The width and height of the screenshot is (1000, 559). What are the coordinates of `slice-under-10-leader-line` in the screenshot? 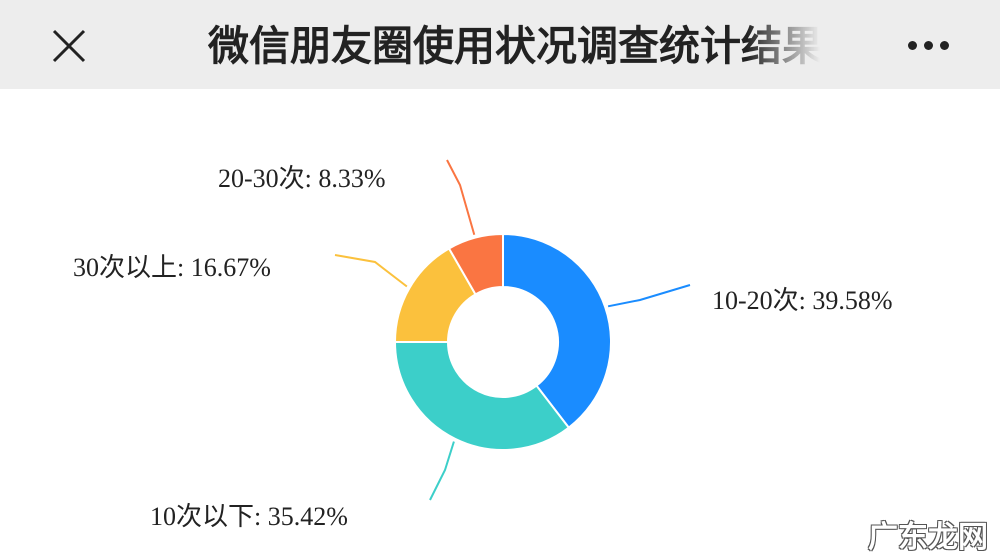 It's located at (442, 471).